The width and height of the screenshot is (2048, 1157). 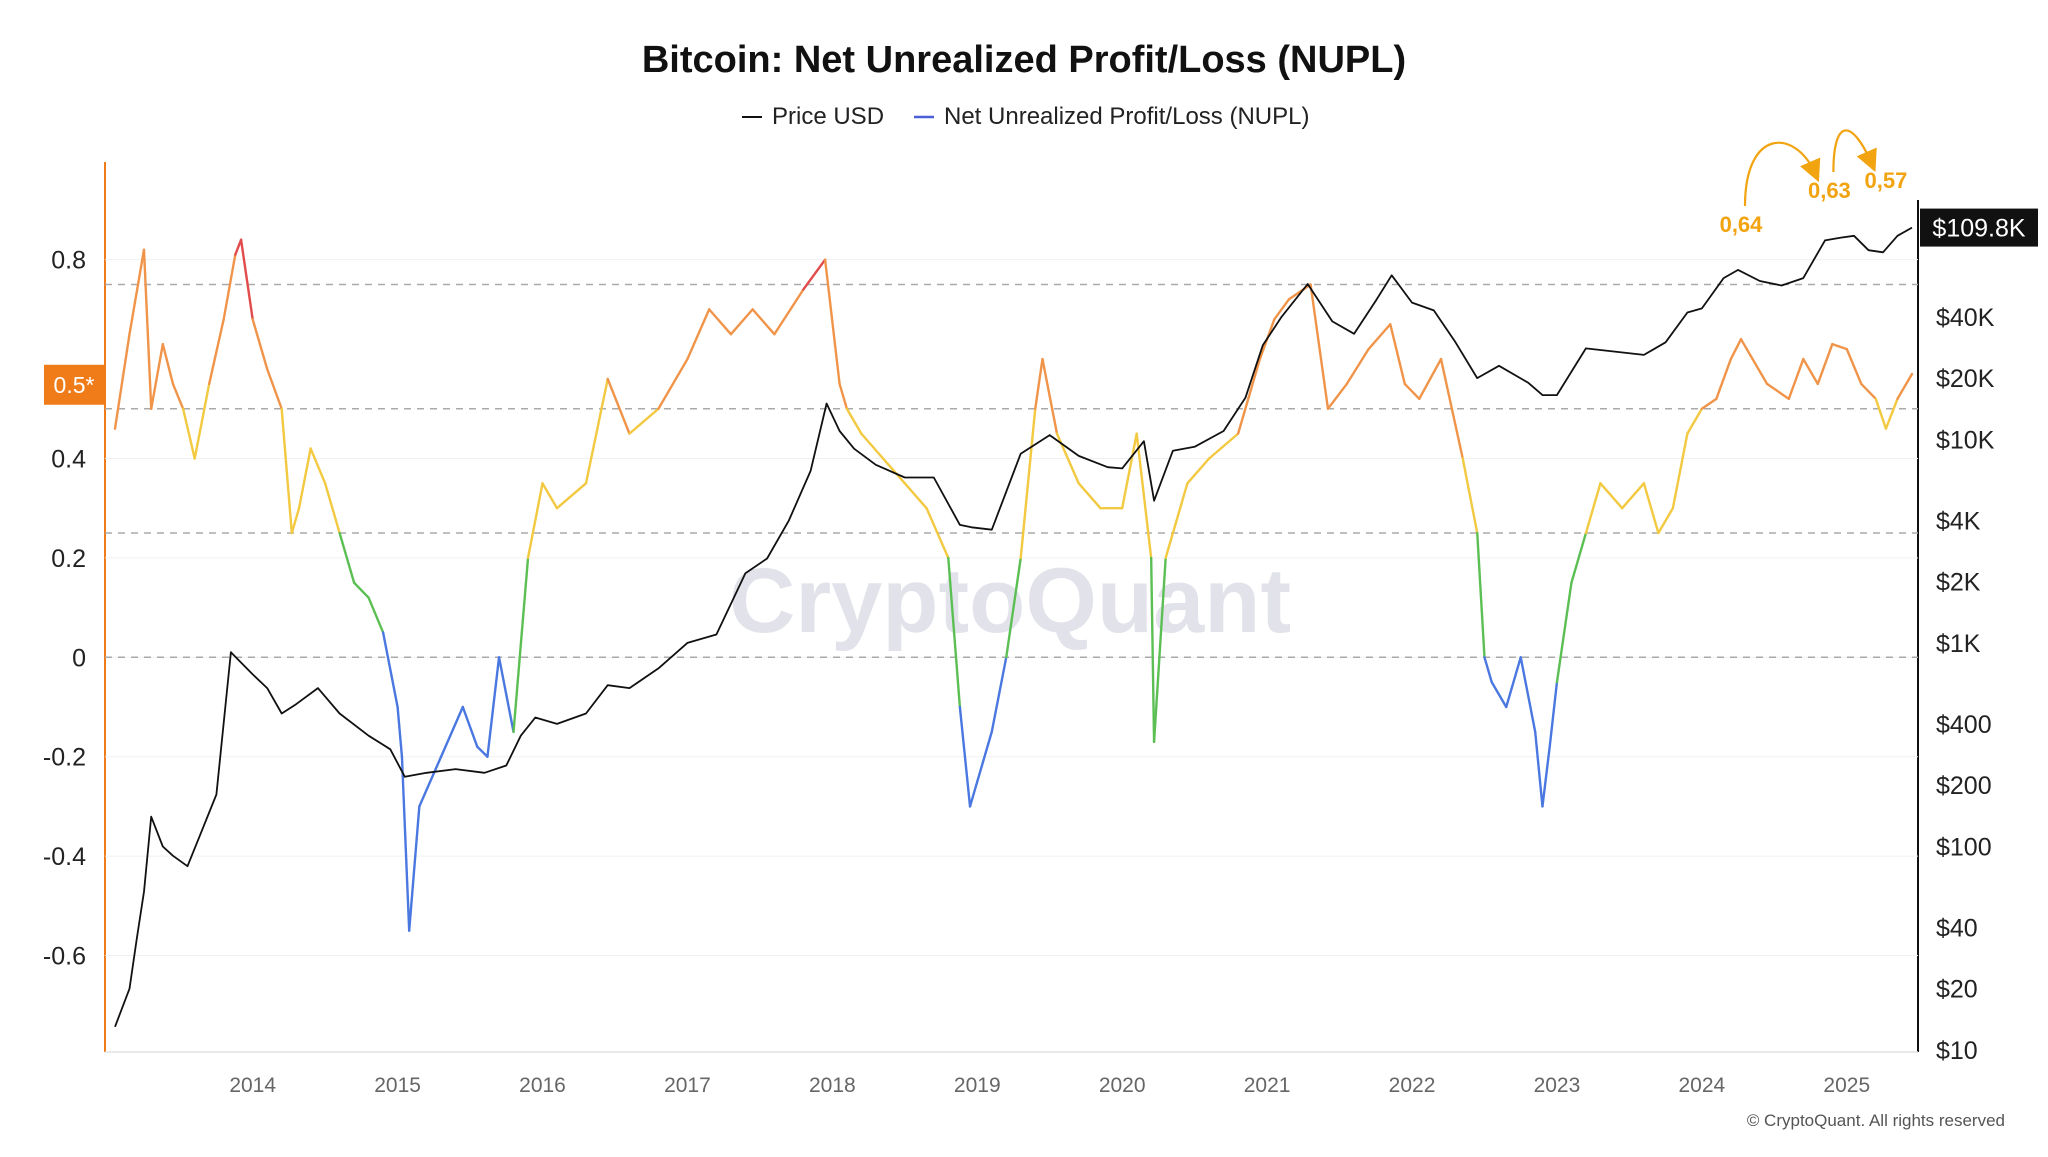 What do you see at coordinates (1964, 725) in the screenshot?
I see `y-right-tick-label: $400` at bounding box center [1964, 725].